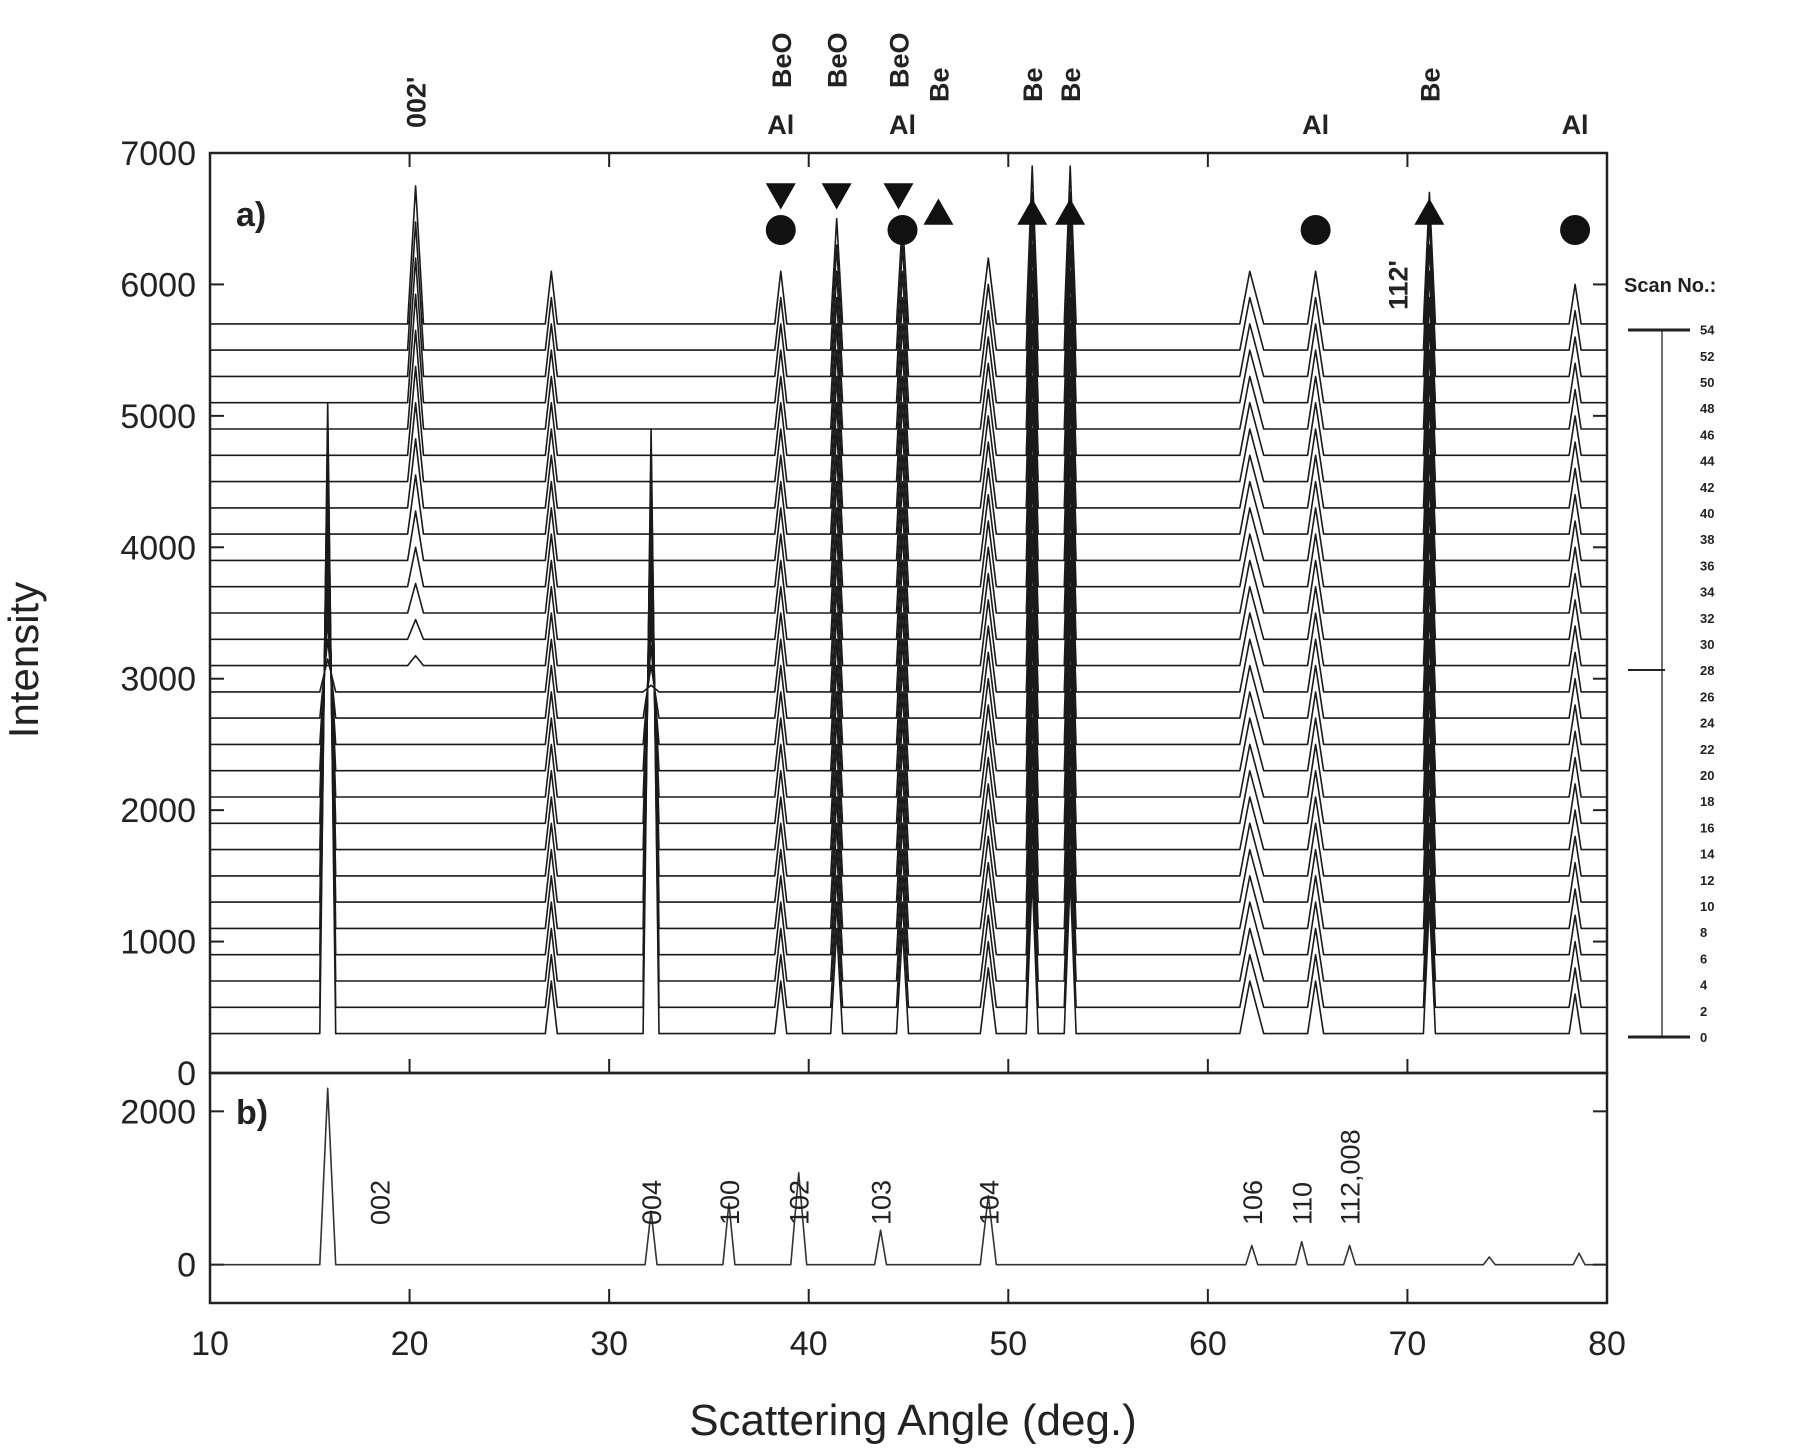 The height and width of the screenshot is (1454, 1800). Describe the element at coordinates (809, 1344) in the screenshot. I see `x-tick-label: 40` at that location.